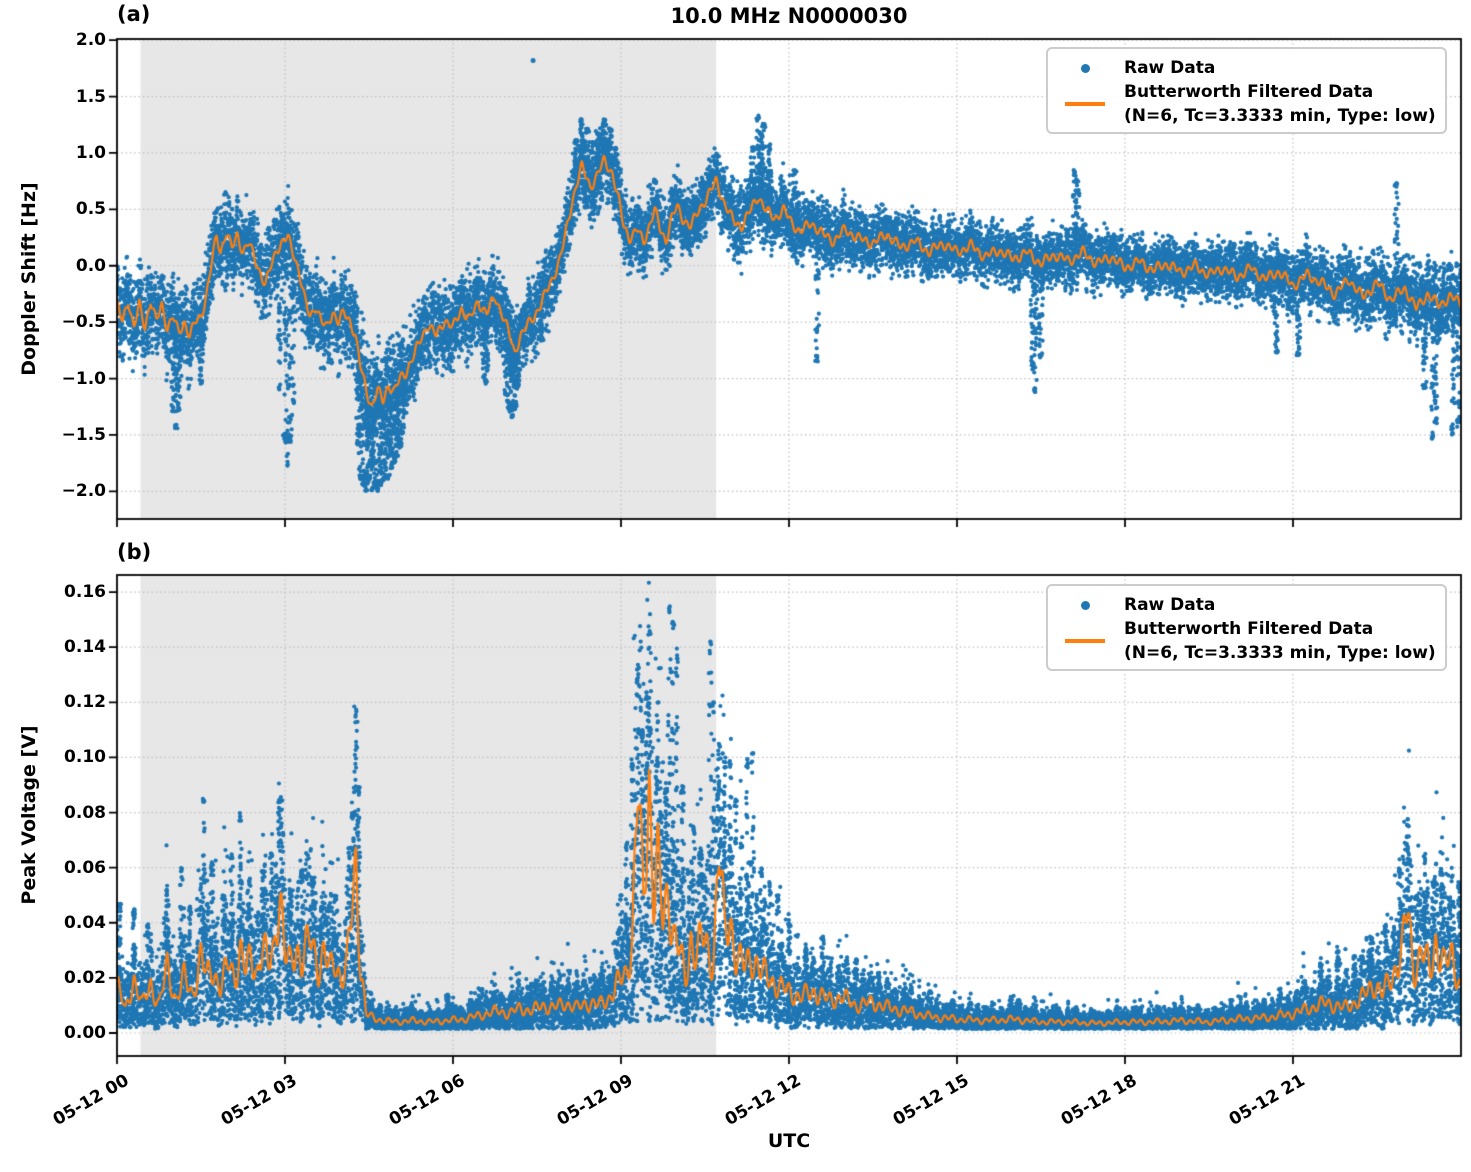 Image resolution: width=1471 pixels, height=1172 pixels. What do you see at coordinates (85, 757) in the screenshot?
I see `y-tick-label: 0.10` at bounding box center [85, 757].